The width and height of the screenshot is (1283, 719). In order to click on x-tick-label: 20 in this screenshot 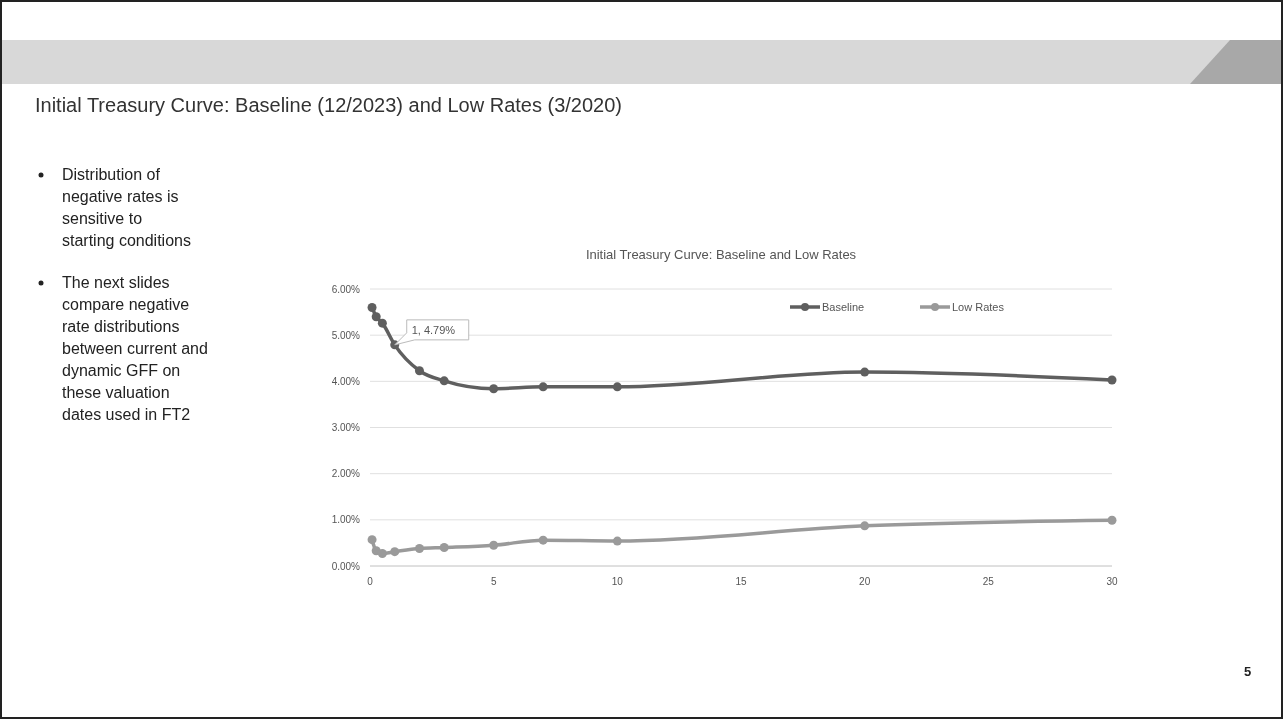, I will do `click(865, 581)`.